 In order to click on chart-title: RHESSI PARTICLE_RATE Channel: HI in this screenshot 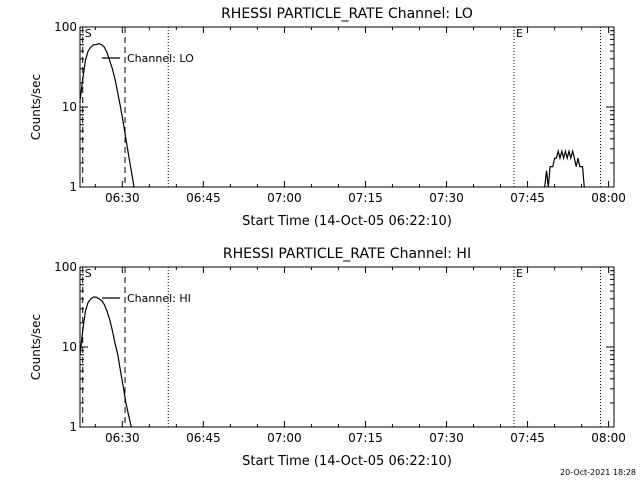, I will do `click(347, 254)`.